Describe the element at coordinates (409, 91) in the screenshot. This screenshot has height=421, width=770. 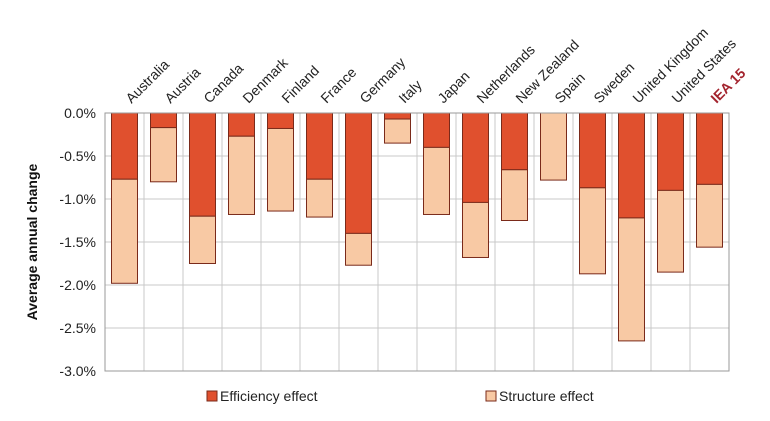
I see `x-category-label: Italy` at that location.